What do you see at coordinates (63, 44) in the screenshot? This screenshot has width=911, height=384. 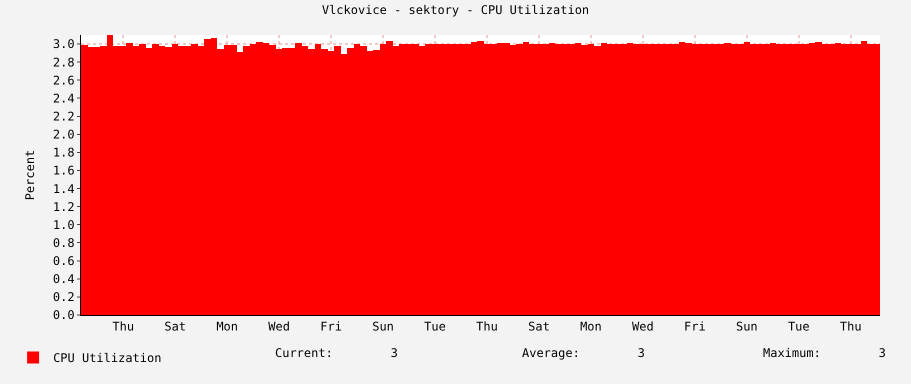 I see `y-tick-label: 3.0` at bounding box center [63, 44].